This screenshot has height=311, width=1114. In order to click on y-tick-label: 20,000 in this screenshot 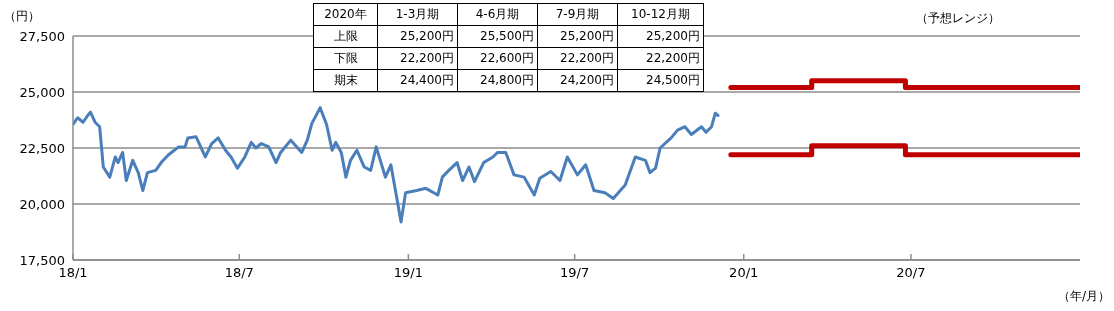, I will do `click(42, 204)`.